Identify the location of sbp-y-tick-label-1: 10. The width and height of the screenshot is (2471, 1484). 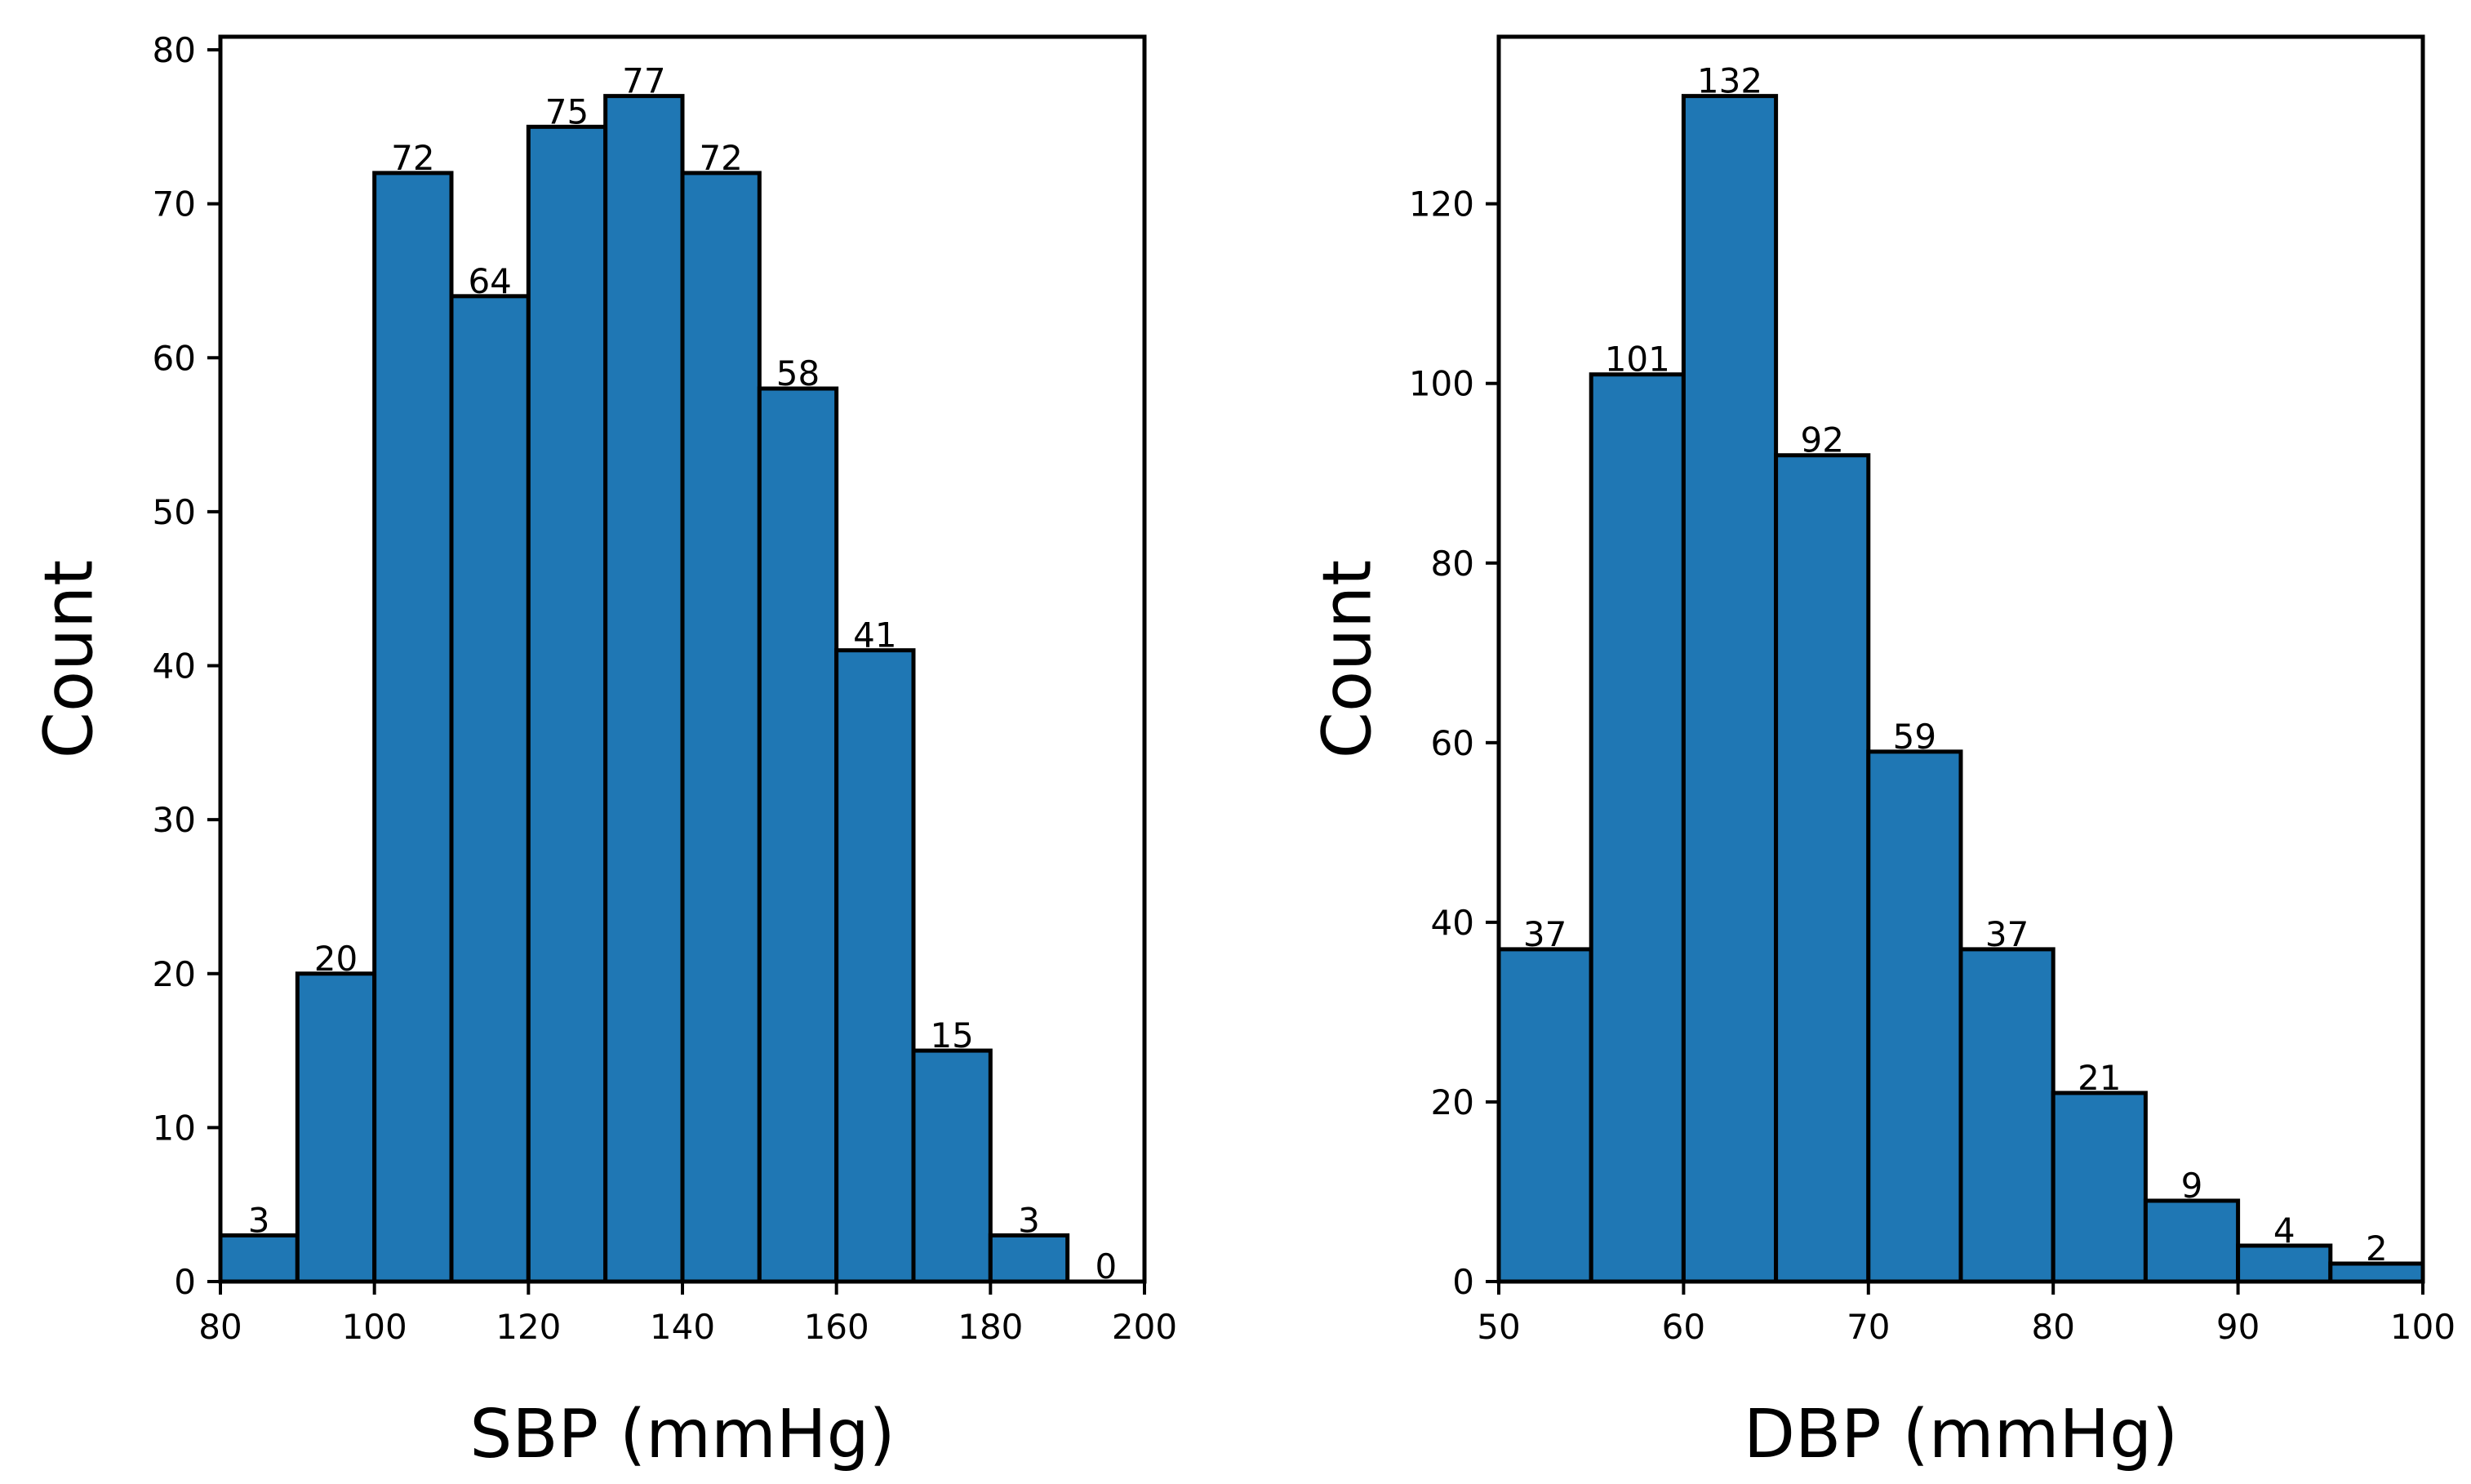
(174, 1128).